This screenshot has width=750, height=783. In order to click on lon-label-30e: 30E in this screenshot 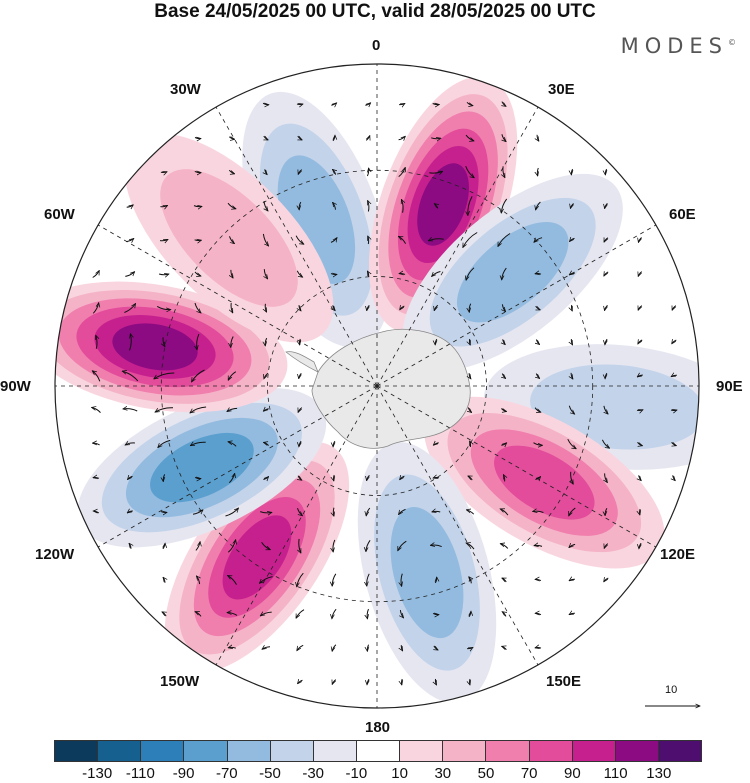, I will do `click(561, 89)`.